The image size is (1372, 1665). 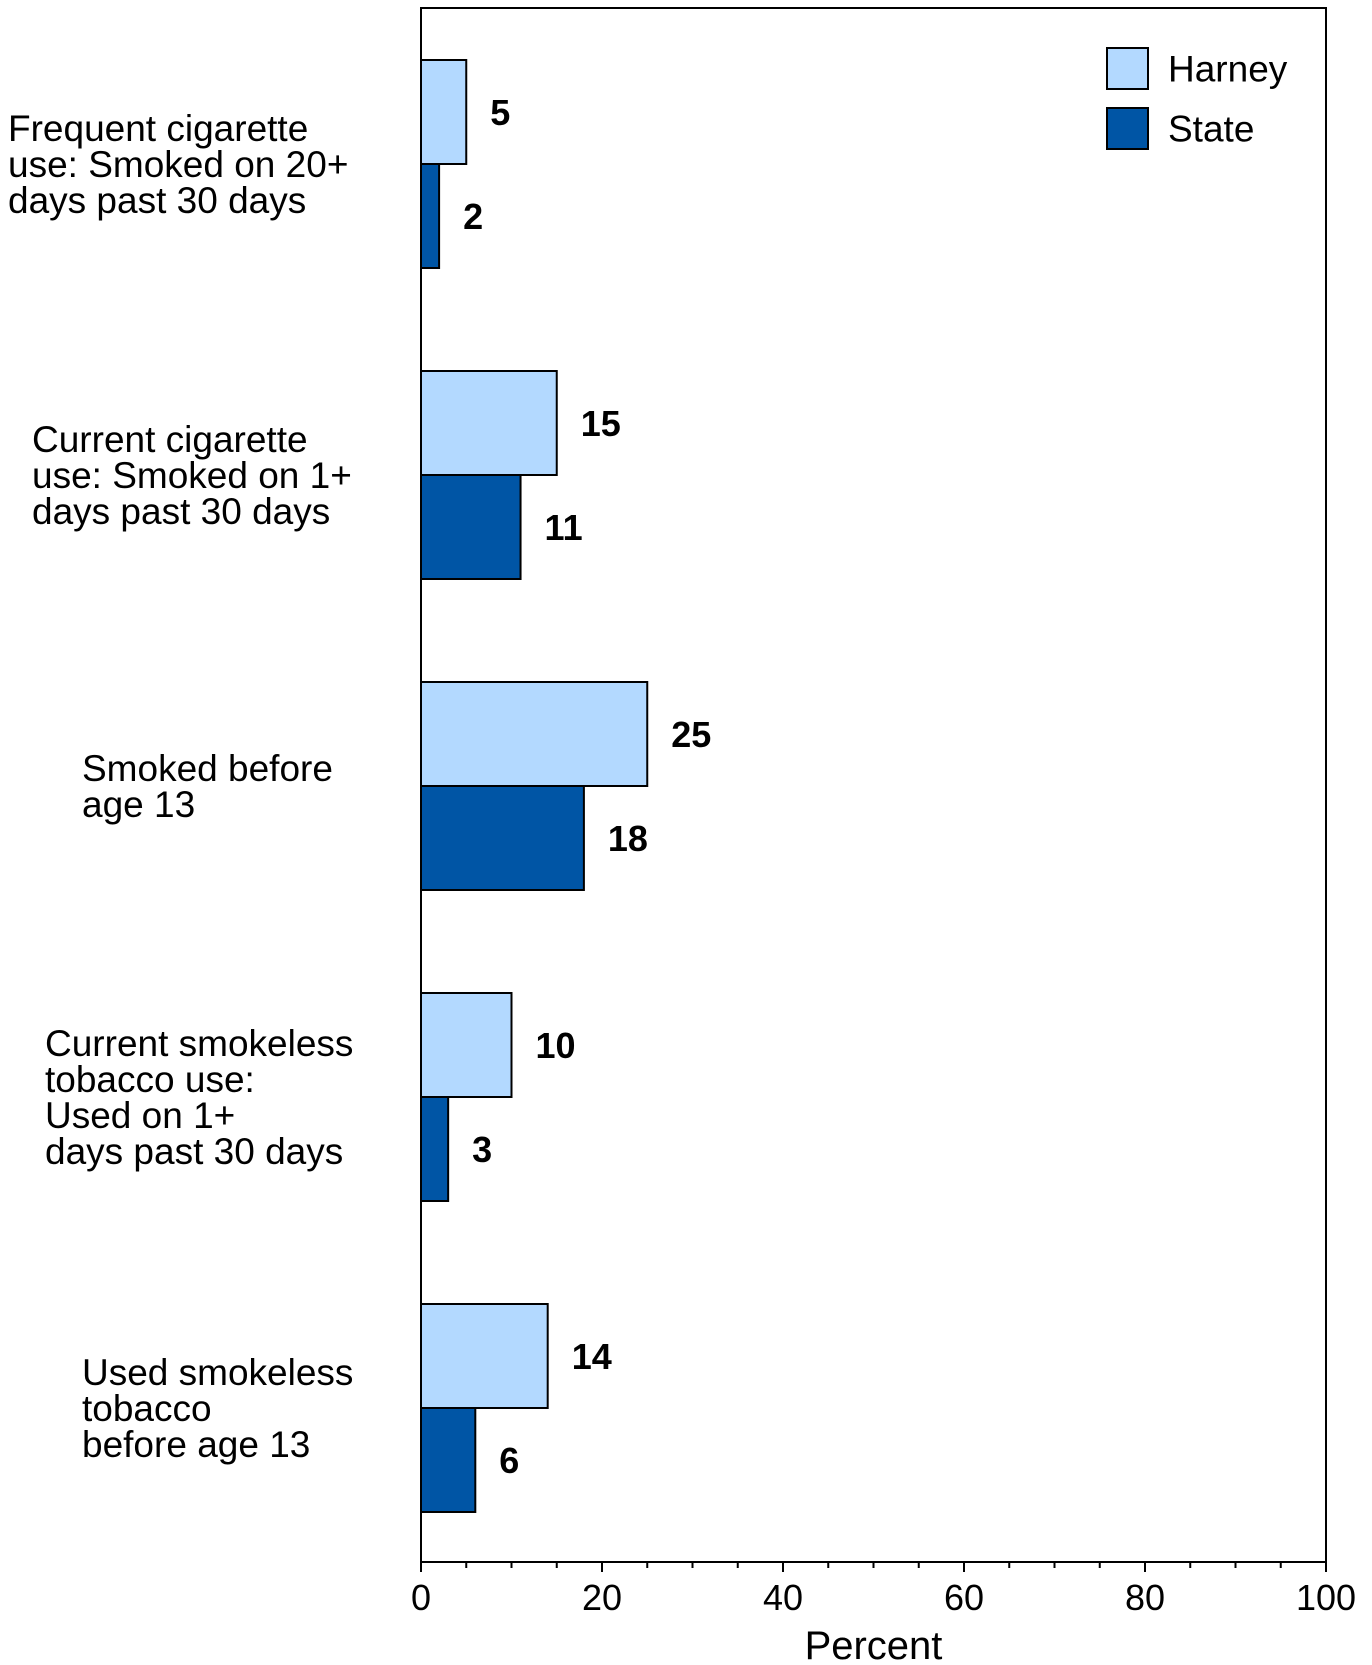 What do you see at coordinates (564, 527) in the screenshot?
I see `data-label-state: 11` at bounding box center [564, 527].